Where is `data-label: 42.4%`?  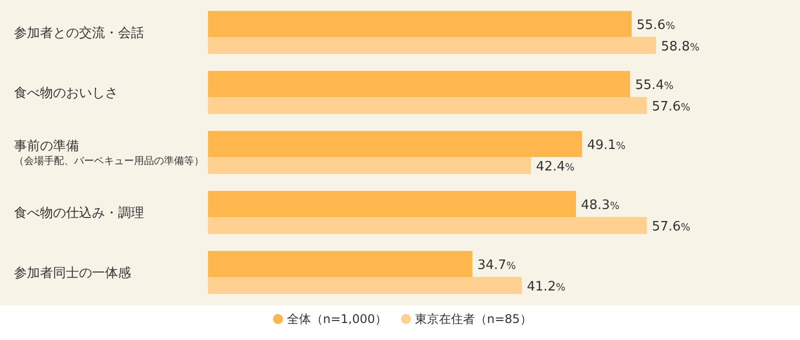
data-label: 42.4% is located at coordinates (555, 167).